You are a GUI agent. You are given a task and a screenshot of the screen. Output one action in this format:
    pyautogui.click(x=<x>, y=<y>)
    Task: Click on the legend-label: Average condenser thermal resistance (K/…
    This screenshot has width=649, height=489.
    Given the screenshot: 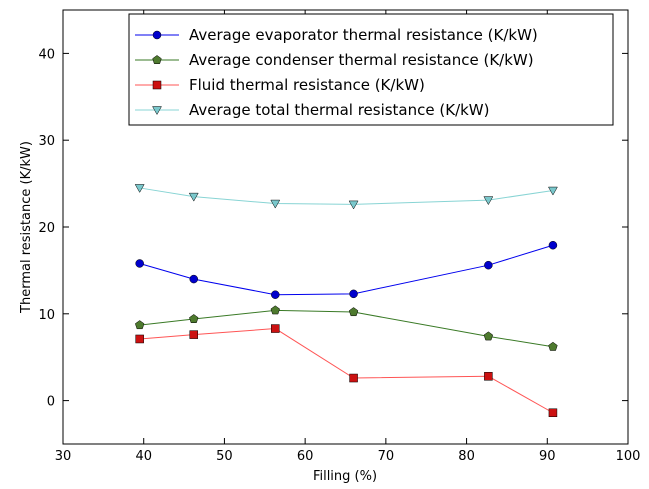 What is the action you would take?
    pyautogui.click(x=361, y=60)
    